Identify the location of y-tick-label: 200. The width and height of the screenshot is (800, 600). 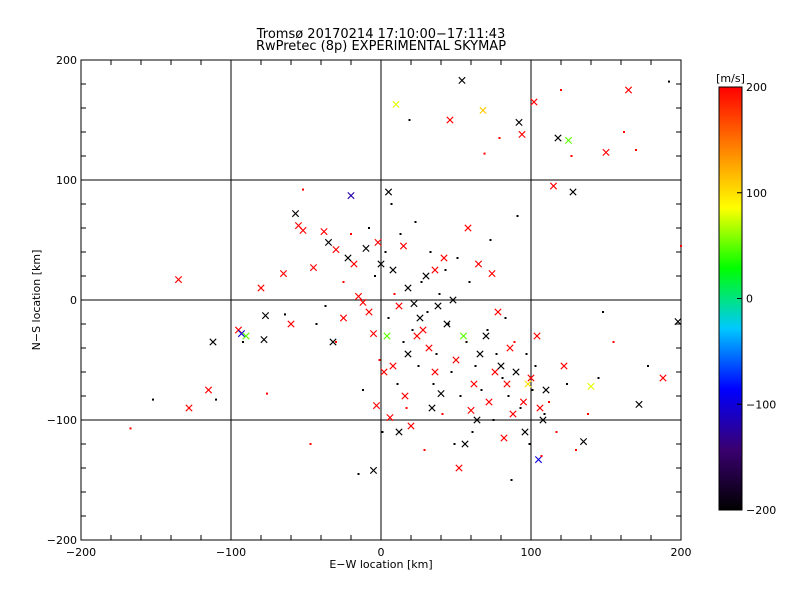
(66, 60).